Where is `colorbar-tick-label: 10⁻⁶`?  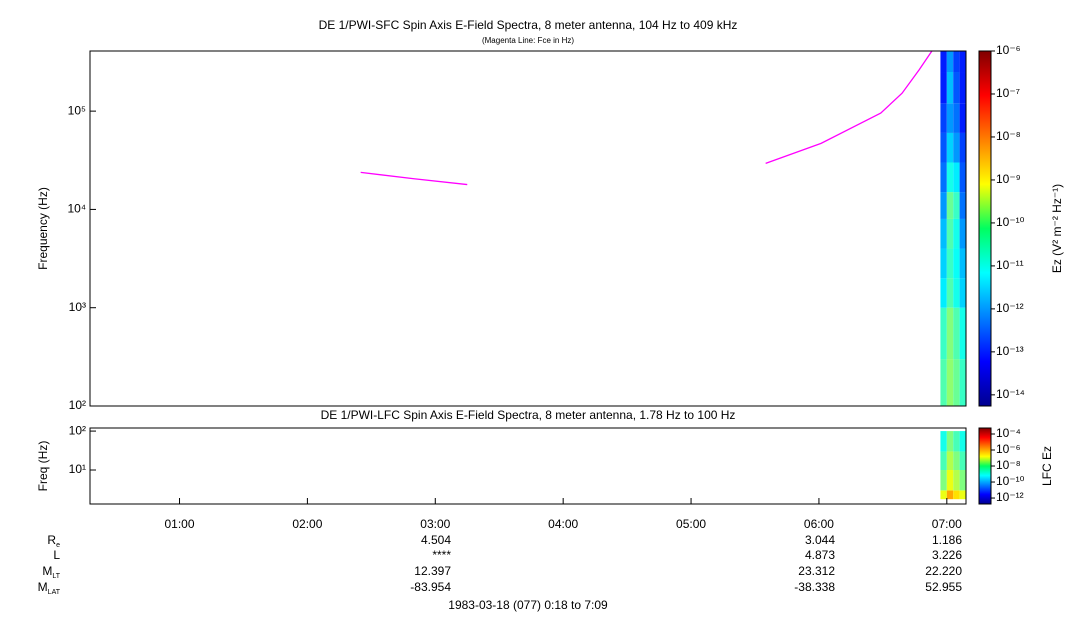
colorbar-tick-label: 10⁻⁶ is located at coordinates (1008, 50).